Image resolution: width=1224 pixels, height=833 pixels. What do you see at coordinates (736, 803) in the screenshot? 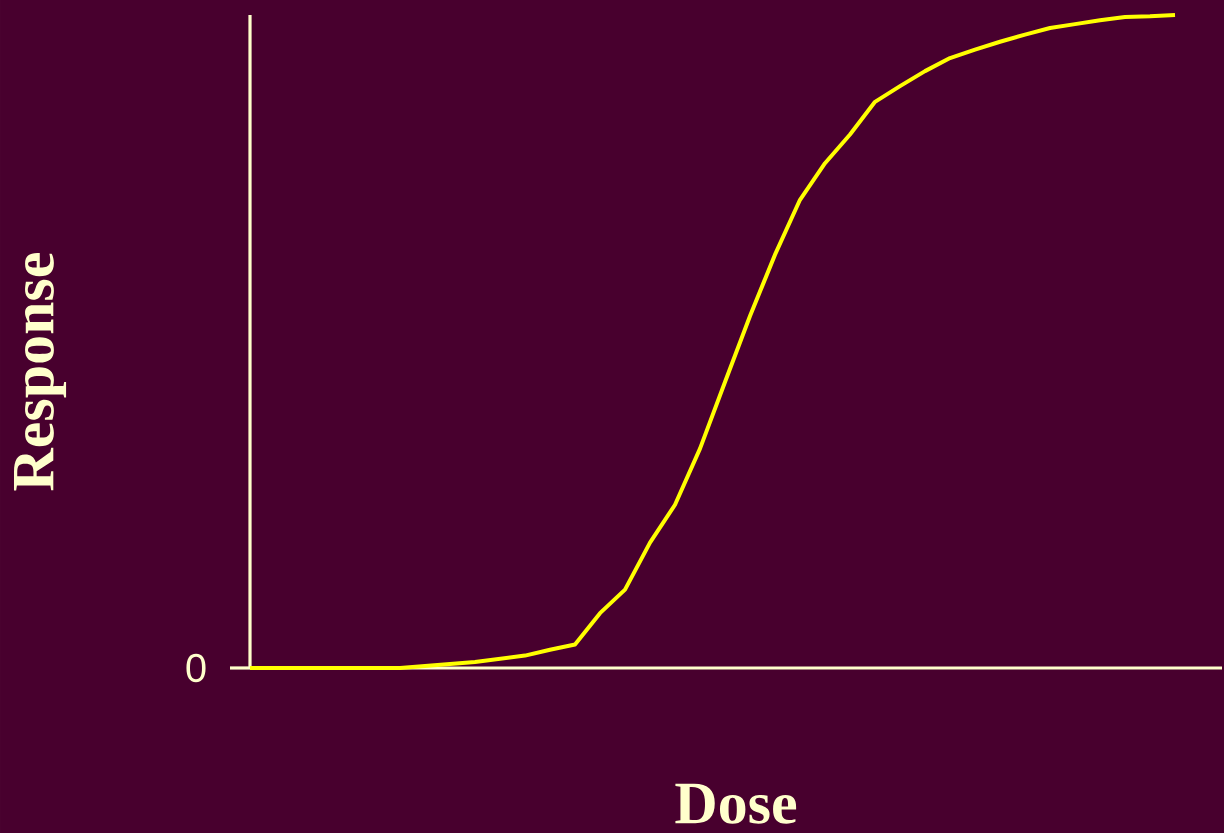
I see `x-axis-title: Dose` at bounding box center [736, 803].